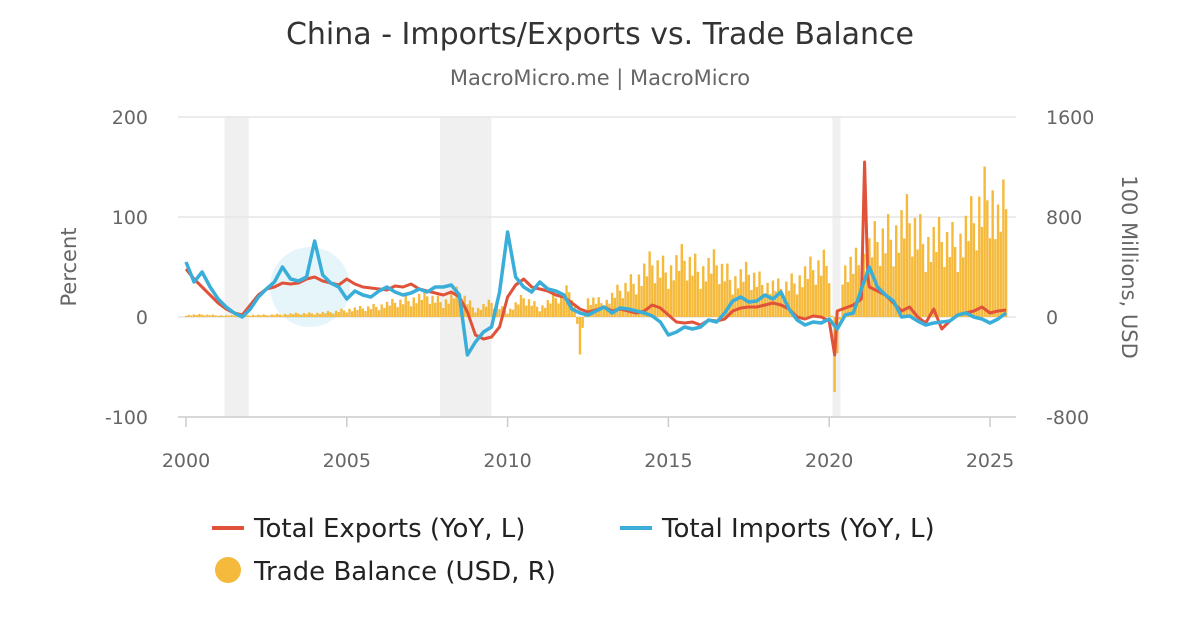  Describe the element at coordinates (228, 570) in the screenshot. I see `balance-legend-swatch` at that location.